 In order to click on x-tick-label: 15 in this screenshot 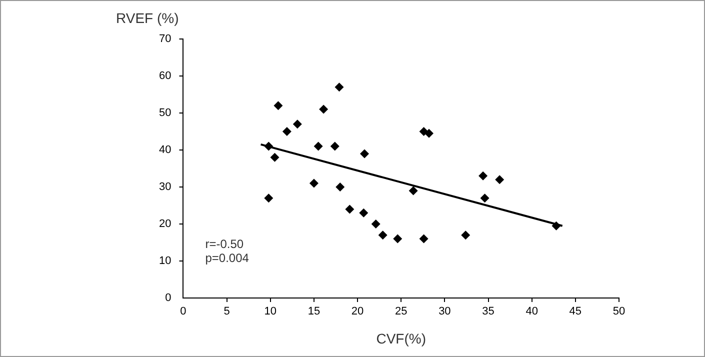, I will do `click(314, 312)`.